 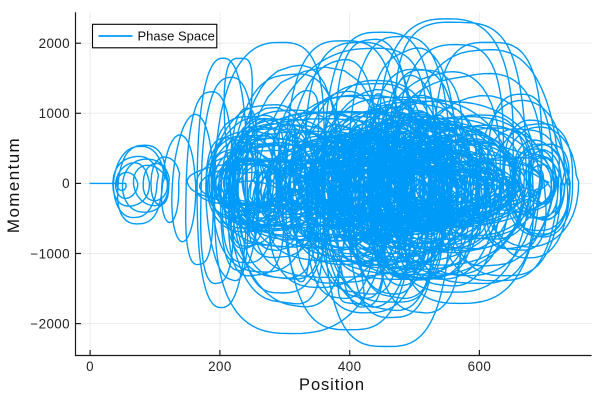 I want to click on svg-text: −2000, so click(x=50, y=323).